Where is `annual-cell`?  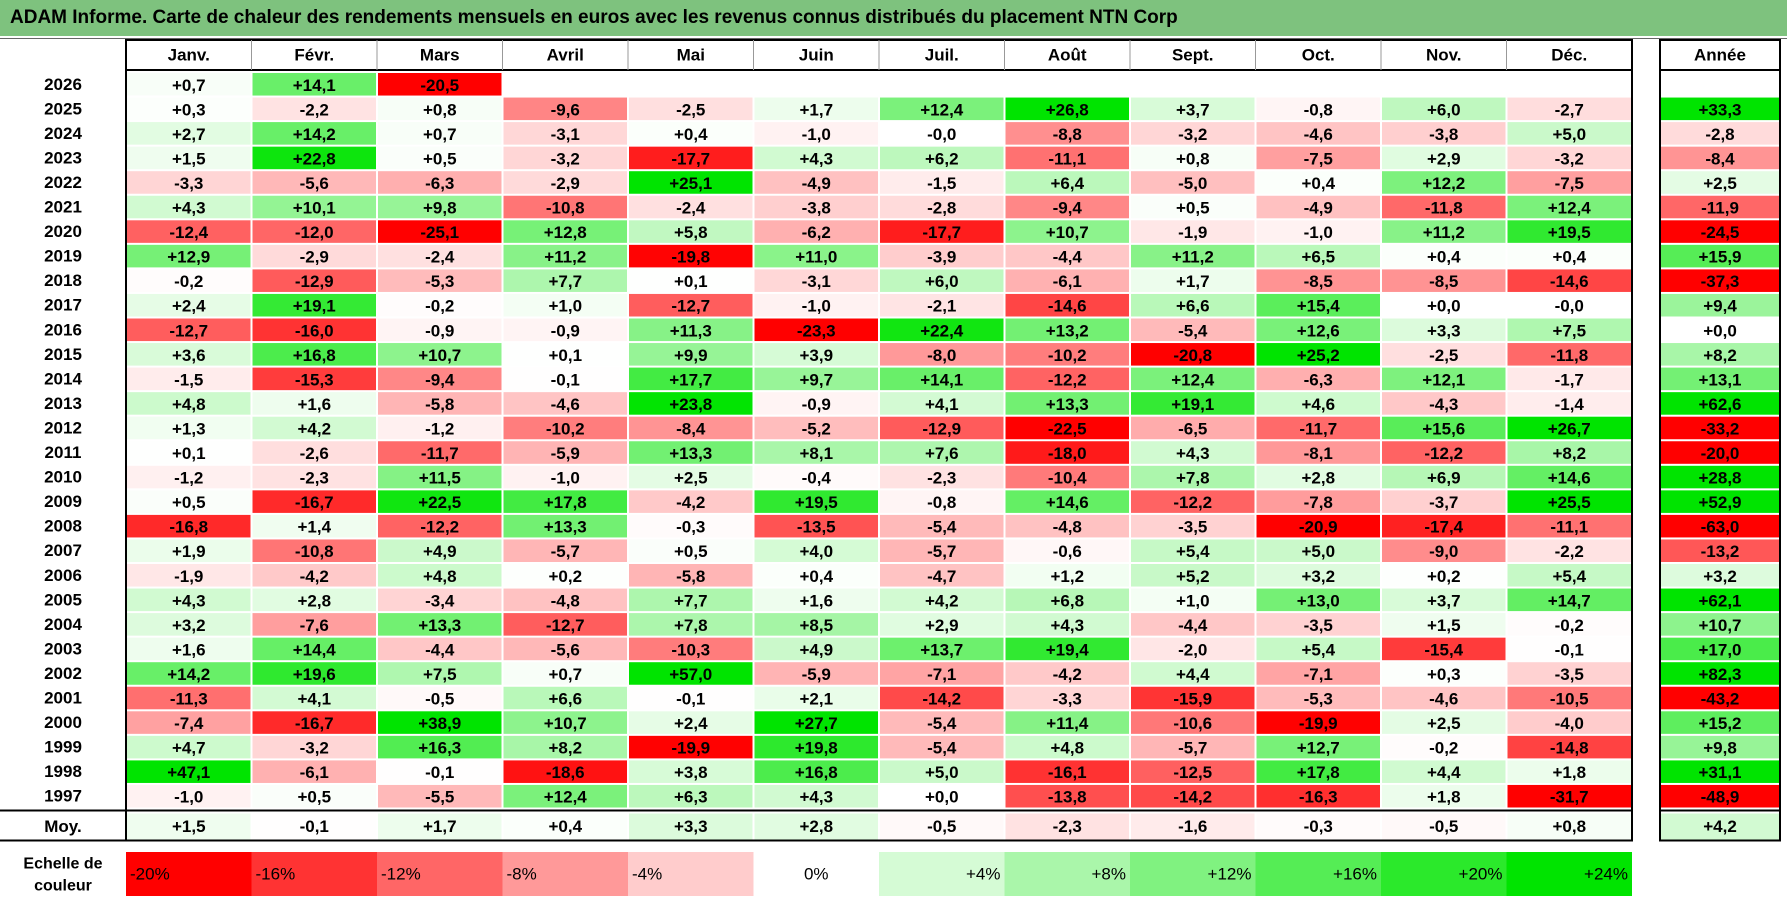 annual-cell is located at coordinates (1720, 84).